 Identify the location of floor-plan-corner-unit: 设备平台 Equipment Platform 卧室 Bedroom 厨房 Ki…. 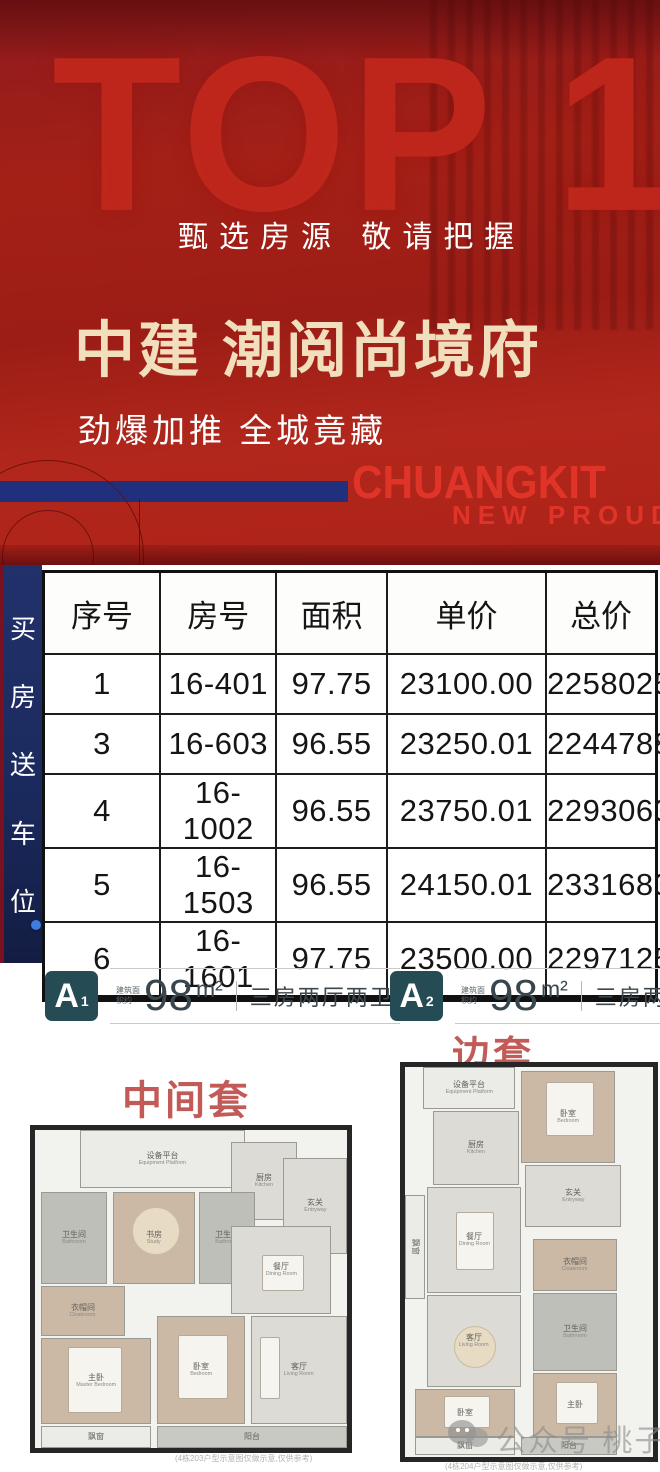
(529, 1262).